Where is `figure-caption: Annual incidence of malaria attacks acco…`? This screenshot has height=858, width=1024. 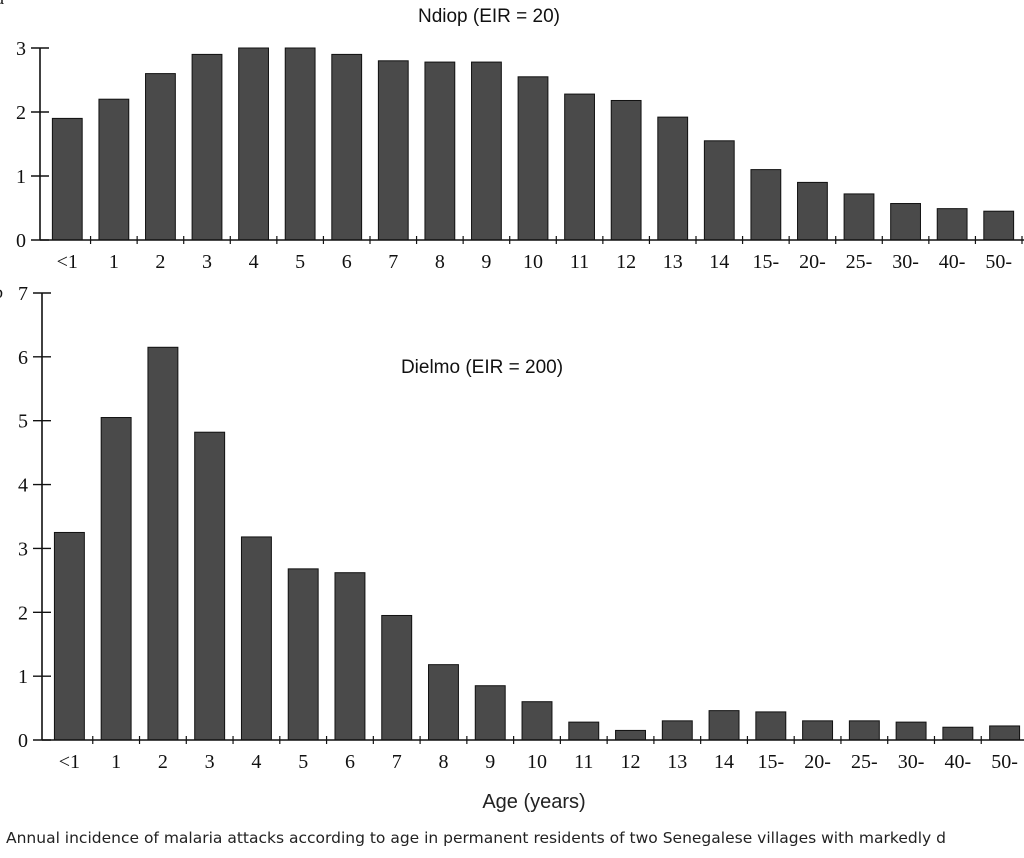 figure-caption: Annual incidence of malaria attacks acco… is located at coordinates (476, 838).